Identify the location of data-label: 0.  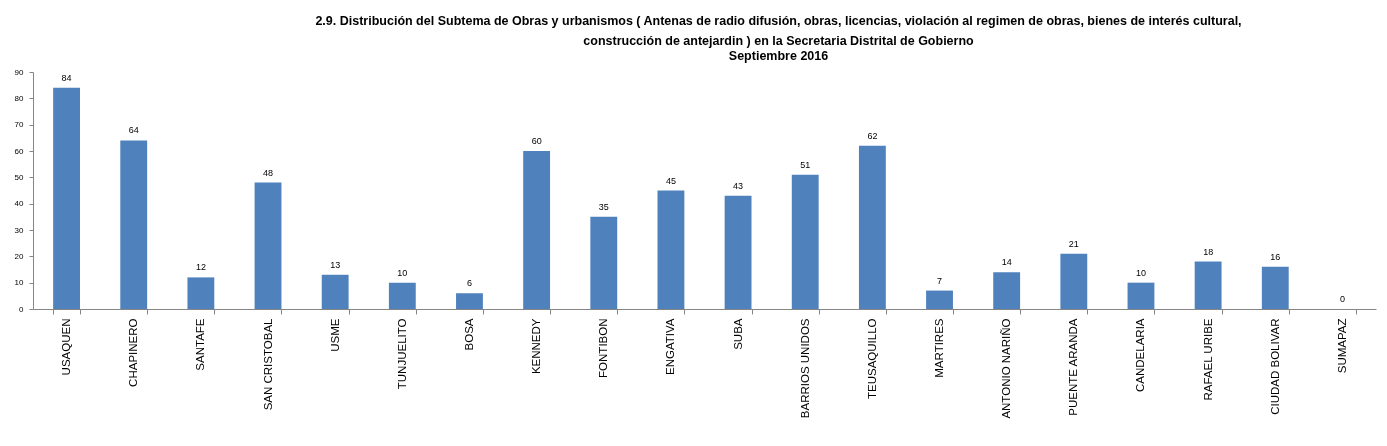
(1342, 299).